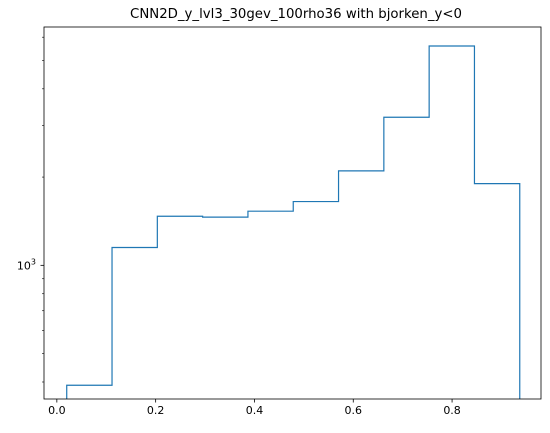  I want to click on y-axis: 103, so click(30, 209).